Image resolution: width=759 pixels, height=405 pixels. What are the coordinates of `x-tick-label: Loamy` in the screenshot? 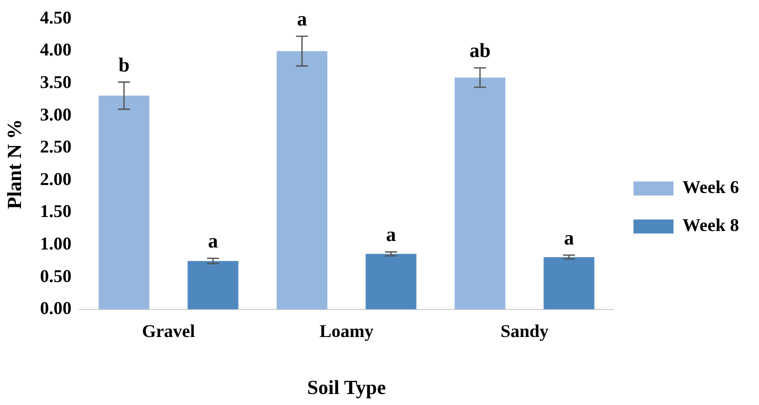 It's located at (347, 330).